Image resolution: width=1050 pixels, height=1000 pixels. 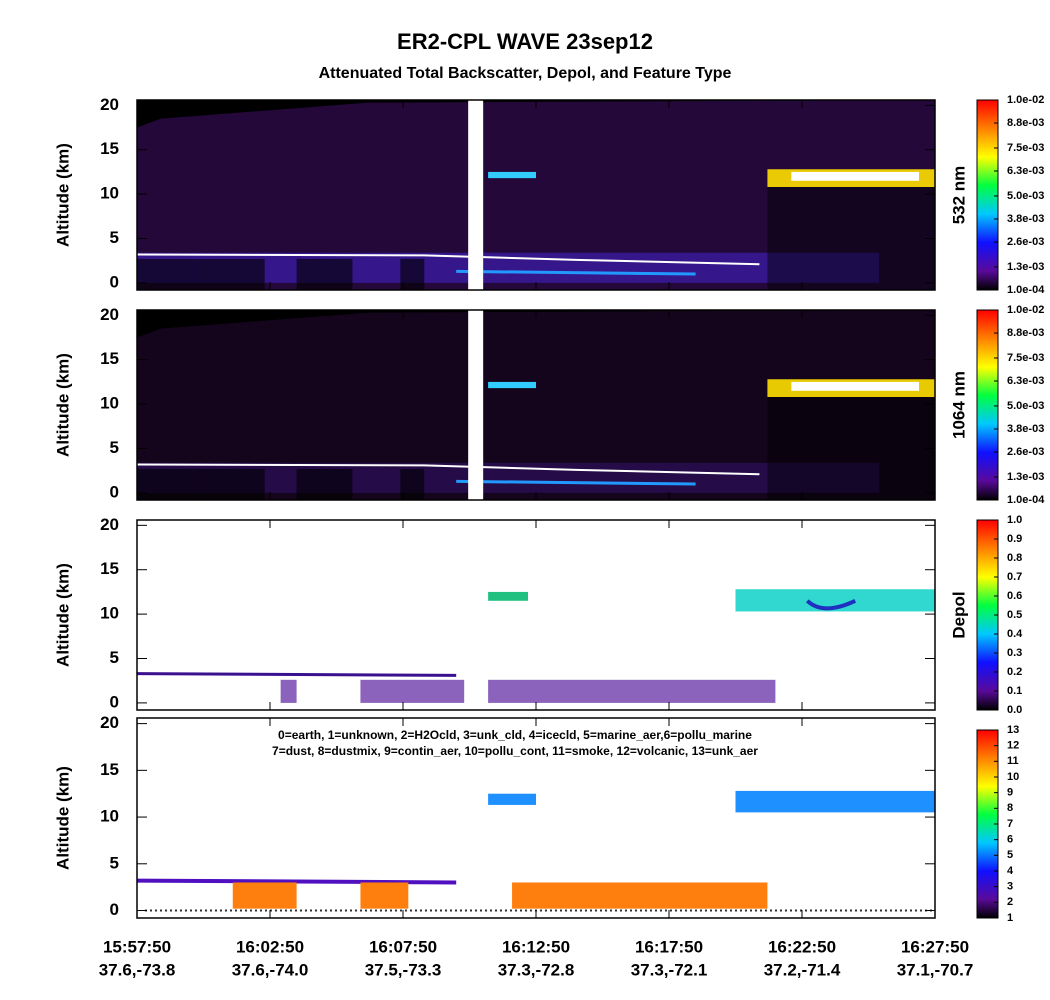 I want to click on x-location-label: 37.5,-73.3, so click(x=403, y=969).